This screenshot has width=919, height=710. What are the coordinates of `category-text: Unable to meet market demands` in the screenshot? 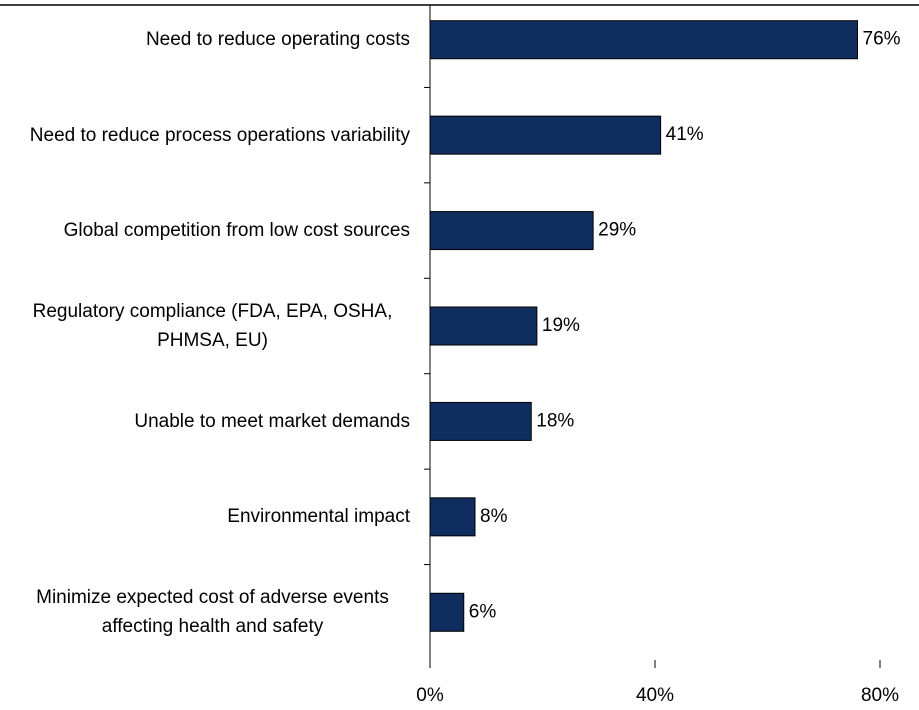 It's located at (272, 421).